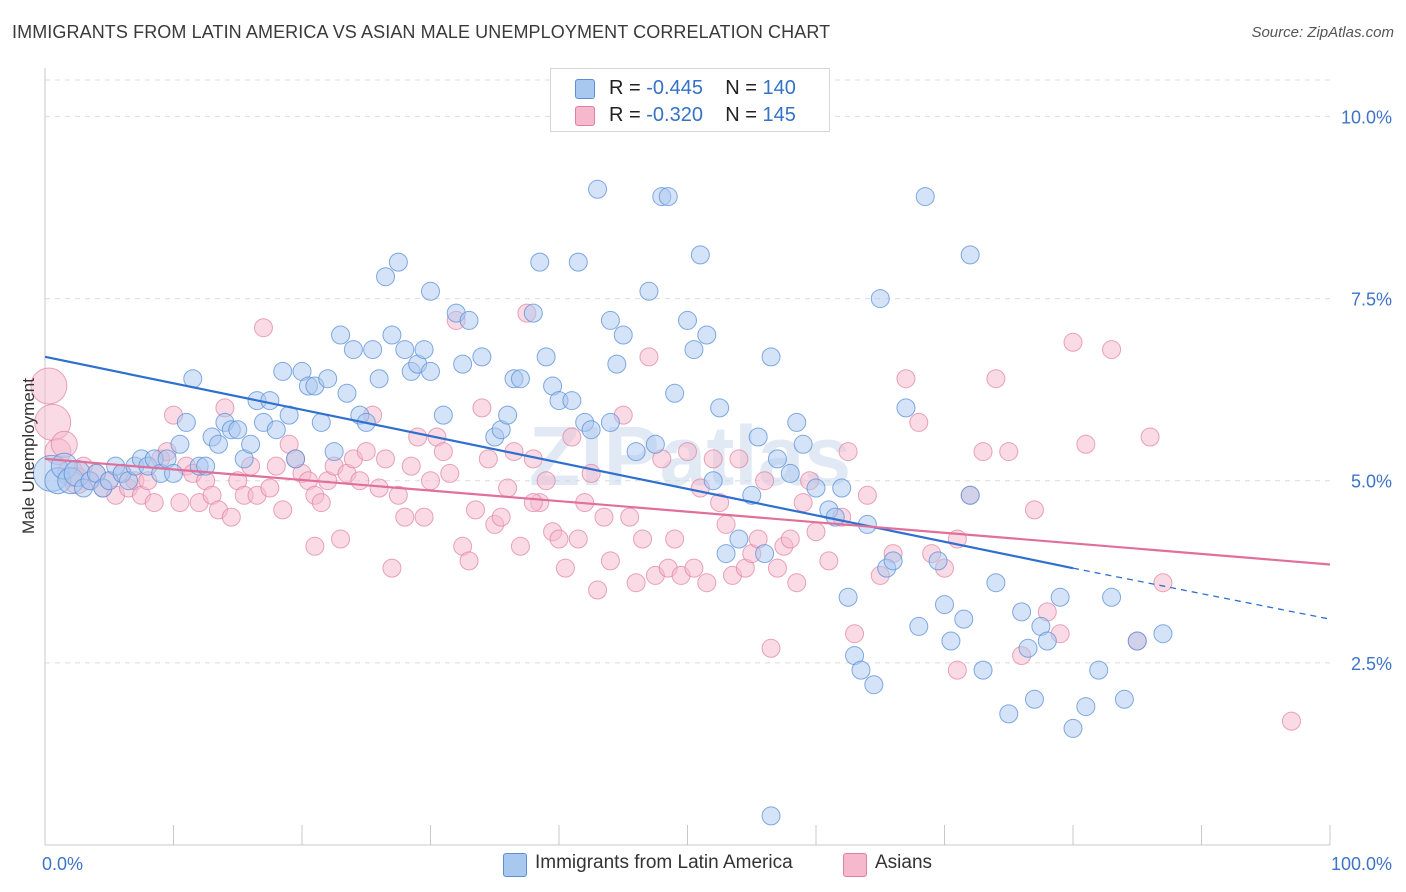 The image size is (1406, 892). What do you see at coordinates (674, 88) in the screenshot?
I see `r-value: -0.445` at bounding box center [674, 88].